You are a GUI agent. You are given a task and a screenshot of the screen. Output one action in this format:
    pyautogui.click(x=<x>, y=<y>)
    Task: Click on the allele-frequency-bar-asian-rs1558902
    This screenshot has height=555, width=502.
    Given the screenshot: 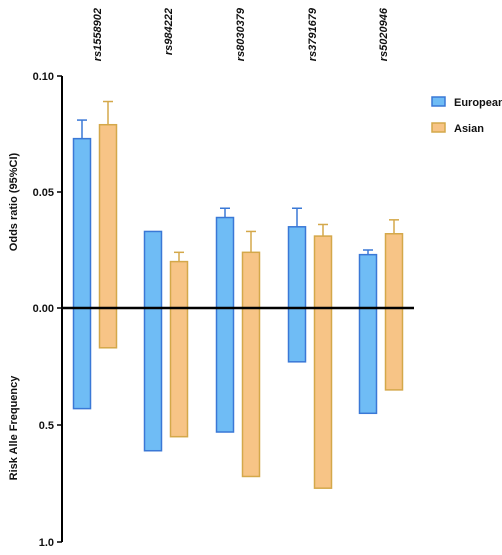 What is the action you would take?
    pyautogui.click(x=108, y=328)
    